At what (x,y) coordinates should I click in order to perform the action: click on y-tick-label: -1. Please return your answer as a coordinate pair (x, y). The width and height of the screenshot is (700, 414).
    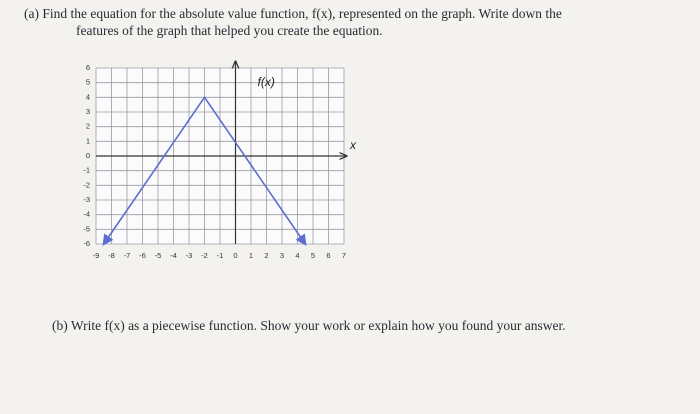
    Looking at the image, I should click on (86, 170).